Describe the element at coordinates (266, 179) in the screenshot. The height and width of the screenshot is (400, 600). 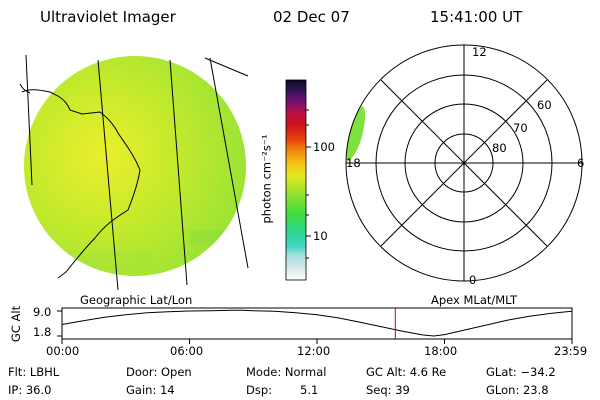
I see `colorbar-unit-label: photon cm⁻²s⁻¹` at that location.